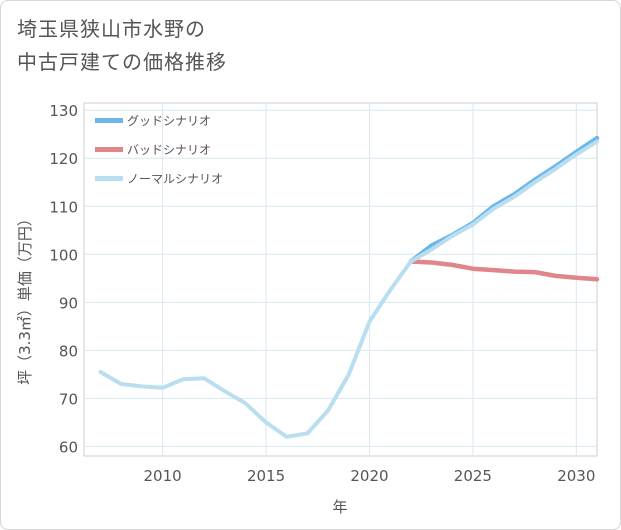  I want to click on legend-swatch-normal, so click(109, 178).